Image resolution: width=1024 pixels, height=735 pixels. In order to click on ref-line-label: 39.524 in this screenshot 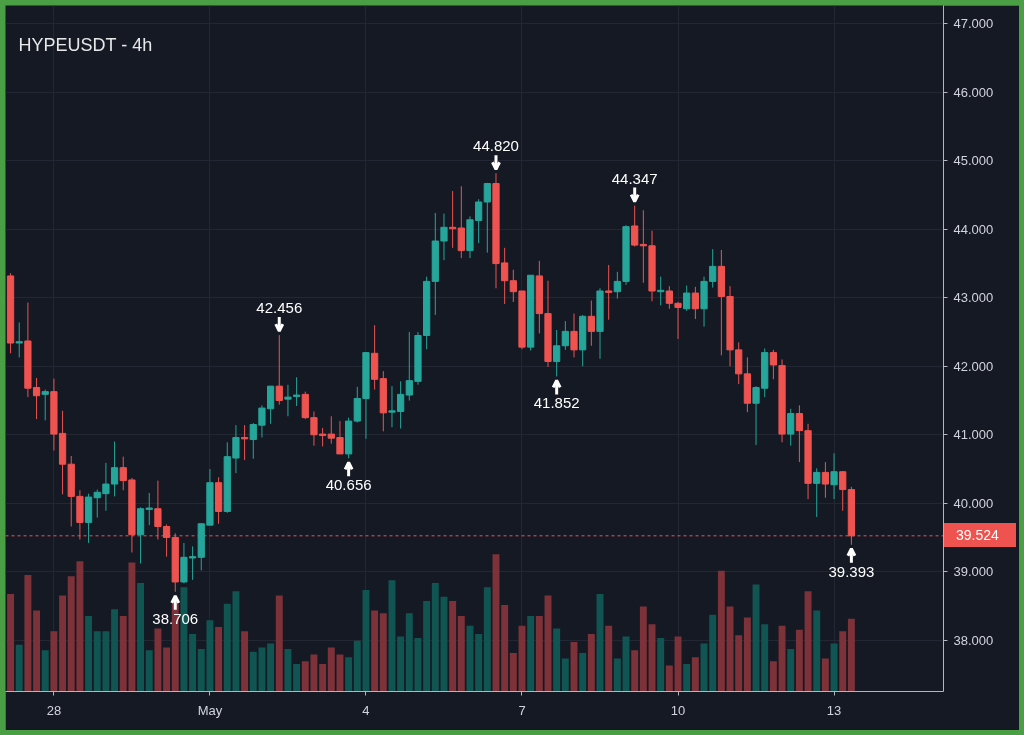, I will do `click(980, 535)`.